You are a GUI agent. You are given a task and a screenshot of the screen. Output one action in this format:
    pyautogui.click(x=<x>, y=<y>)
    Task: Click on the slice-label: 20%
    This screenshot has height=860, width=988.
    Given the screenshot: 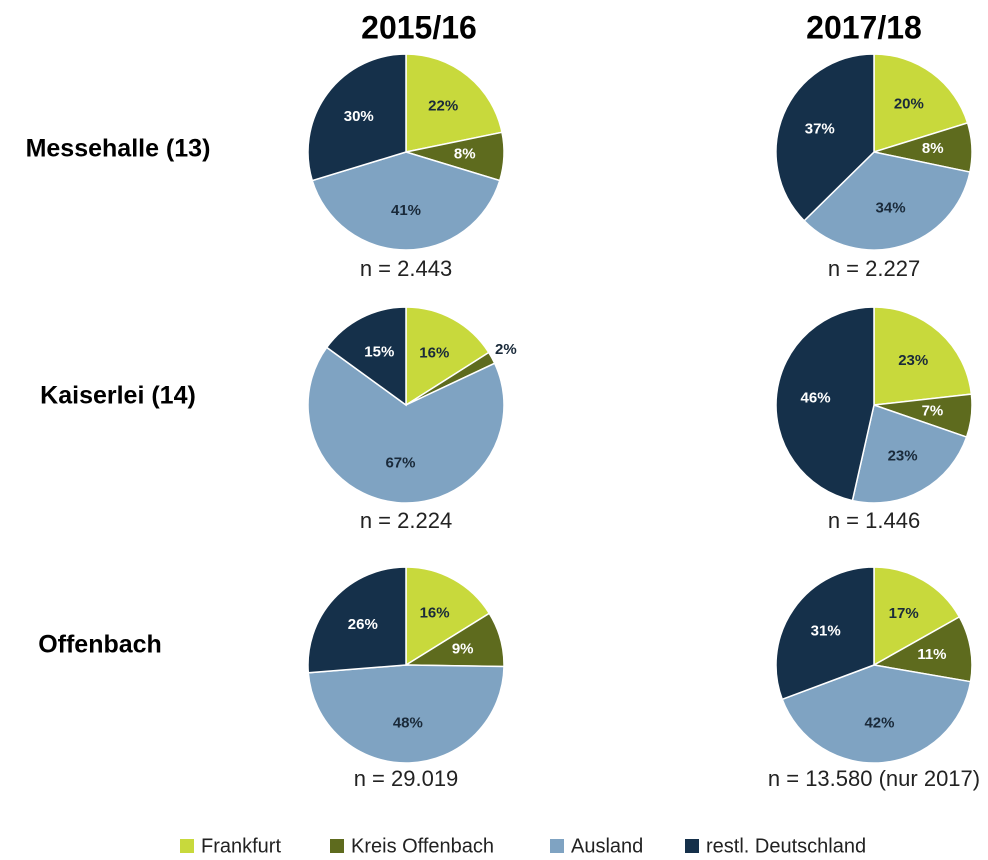 What is the action you would take?
    pyautogui.click(x=909, y=104)
    